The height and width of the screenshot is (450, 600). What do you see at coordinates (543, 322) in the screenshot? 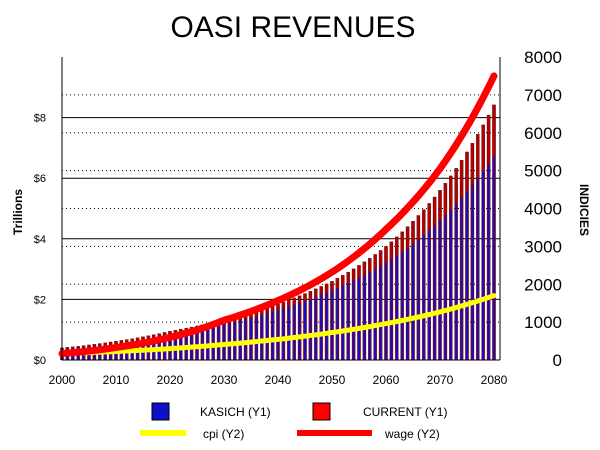
I see `y2-tick-label: 1000` at bounding box center [543, 322].